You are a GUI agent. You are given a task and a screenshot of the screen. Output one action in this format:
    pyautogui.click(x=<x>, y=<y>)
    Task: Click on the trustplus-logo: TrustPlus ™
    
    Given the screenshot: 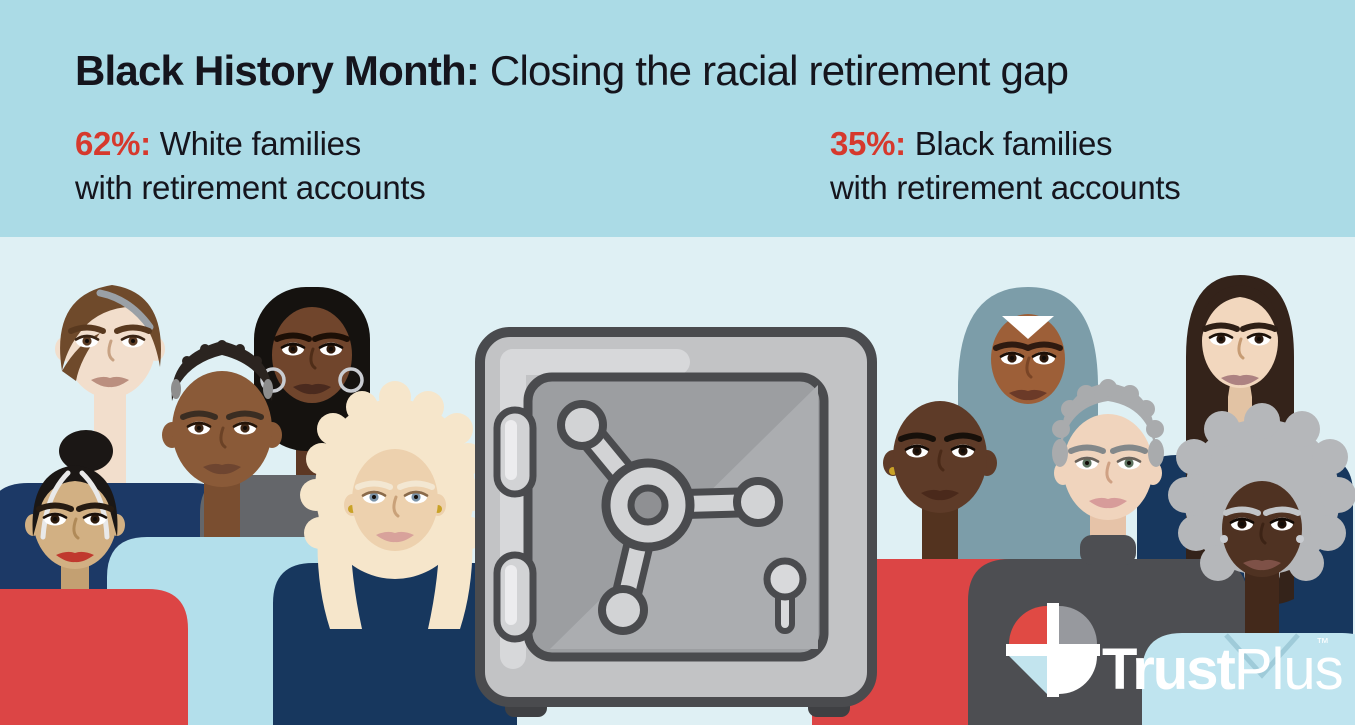 What is the action you would take?
    pyautogui.click(x=1175, y=652)
    